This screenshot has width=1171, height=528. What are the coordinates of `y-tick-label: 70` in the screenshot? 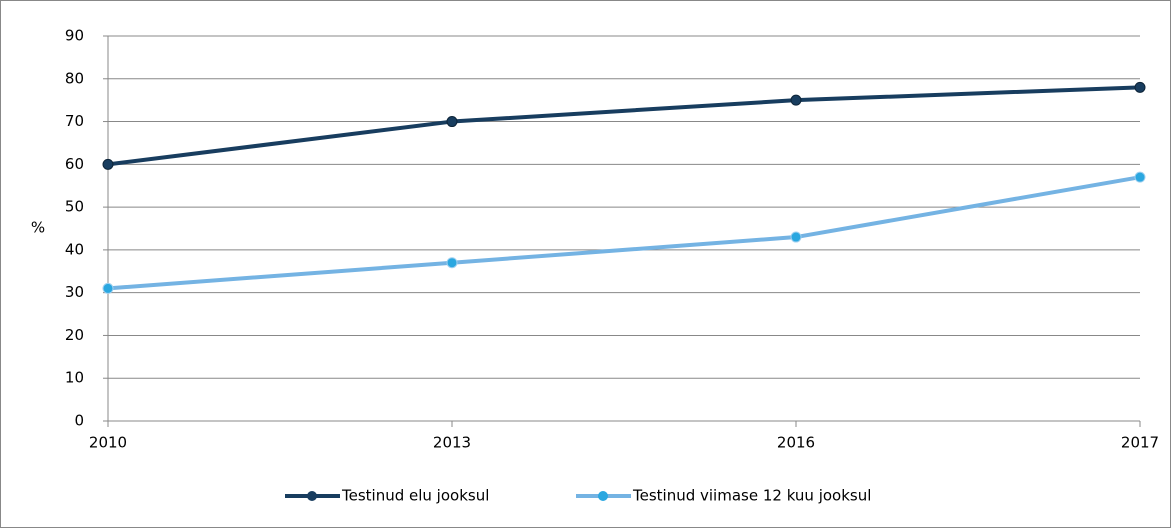 It's located at (74, 121).